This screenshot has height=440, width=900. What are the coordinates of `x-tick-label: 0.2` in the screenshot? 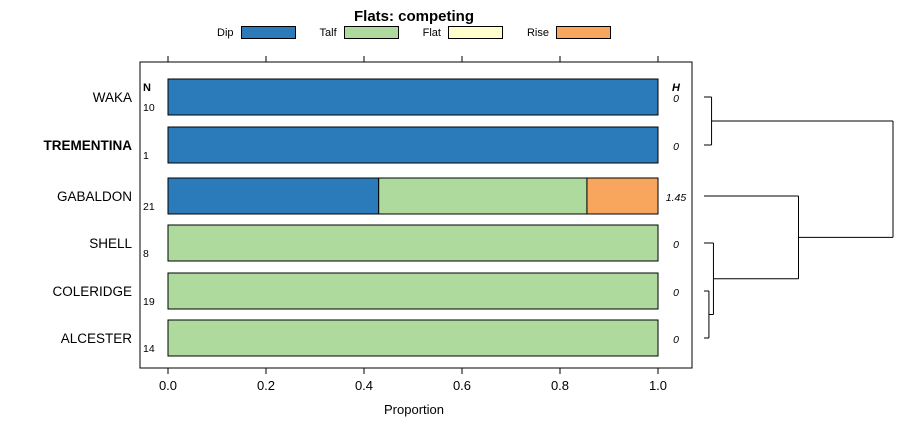 It's located at (266, 385).